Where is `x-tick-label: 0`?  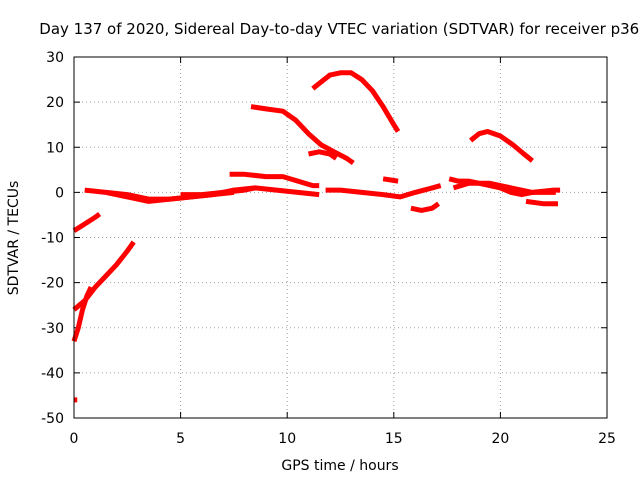
x-tick-label: 0 is located at coordinates (74, 439).